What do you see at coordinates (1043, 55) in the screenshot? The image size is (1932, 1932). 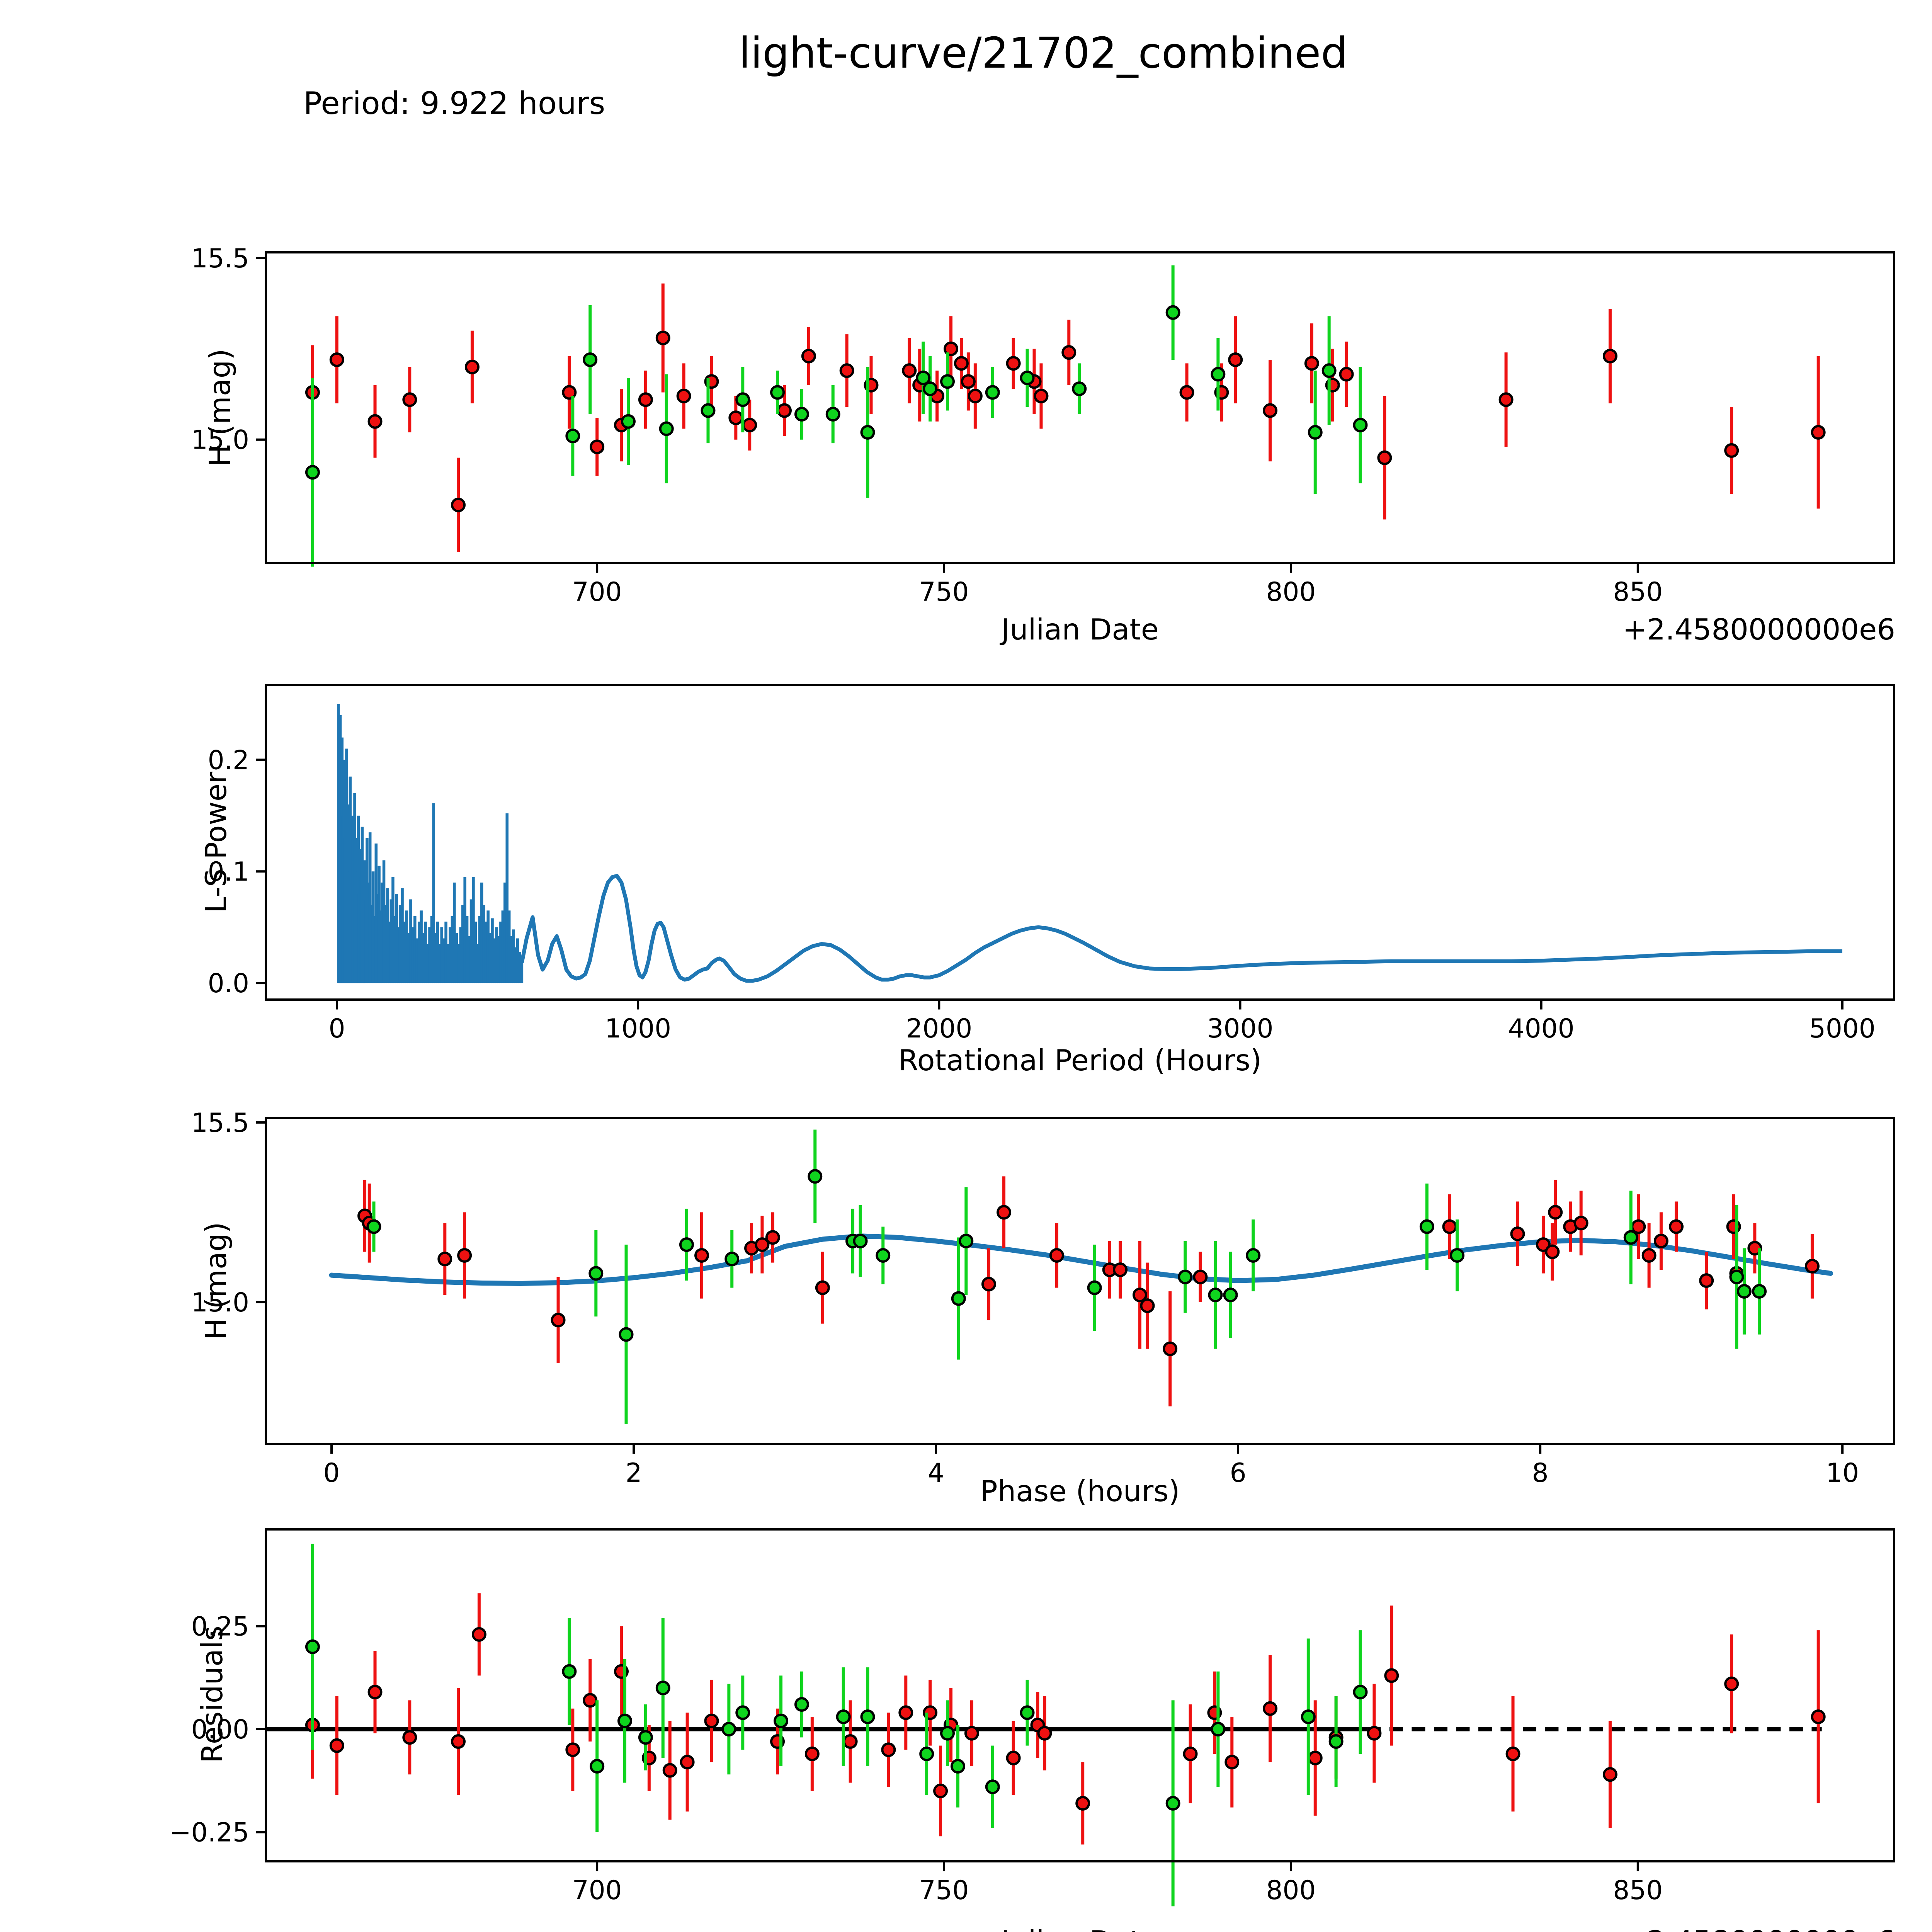 I see `figure-title: light-curve/21702_combined` at bounding box center [1043, 55].